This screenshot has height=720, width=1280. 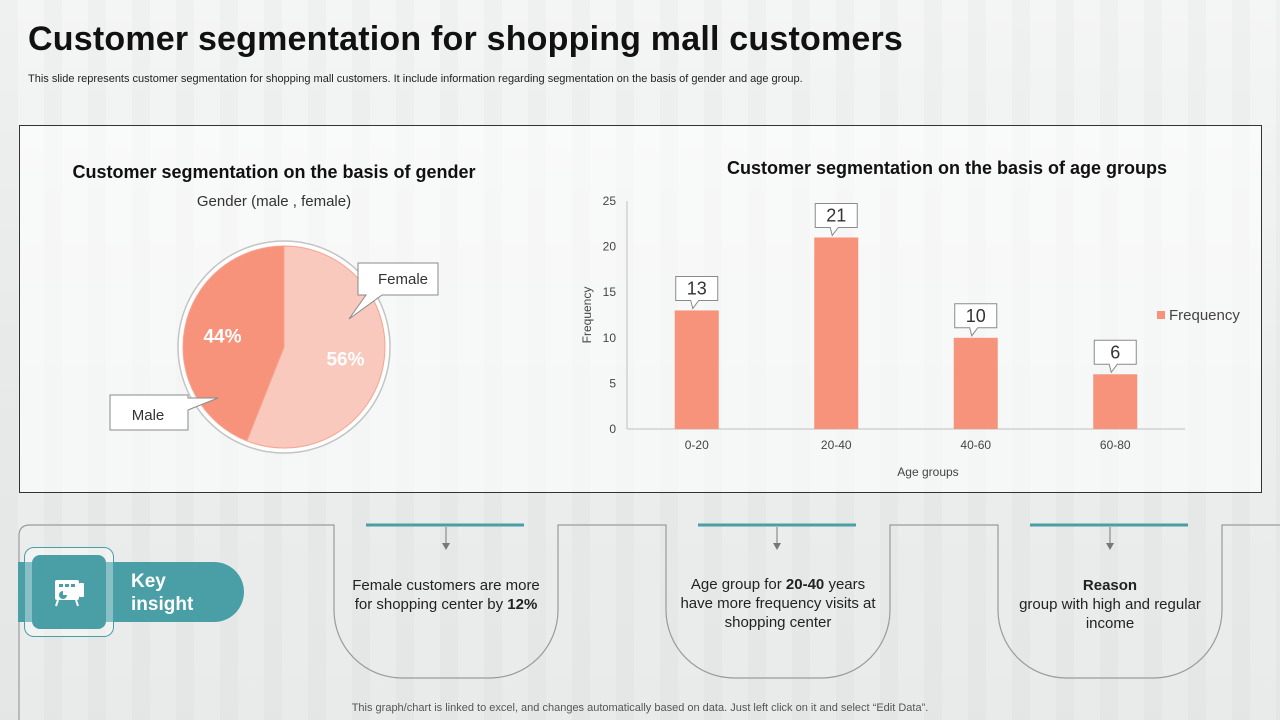 I want to click on insight-text-3: Reason group with high and regular income, so click(x=1110, y=604).